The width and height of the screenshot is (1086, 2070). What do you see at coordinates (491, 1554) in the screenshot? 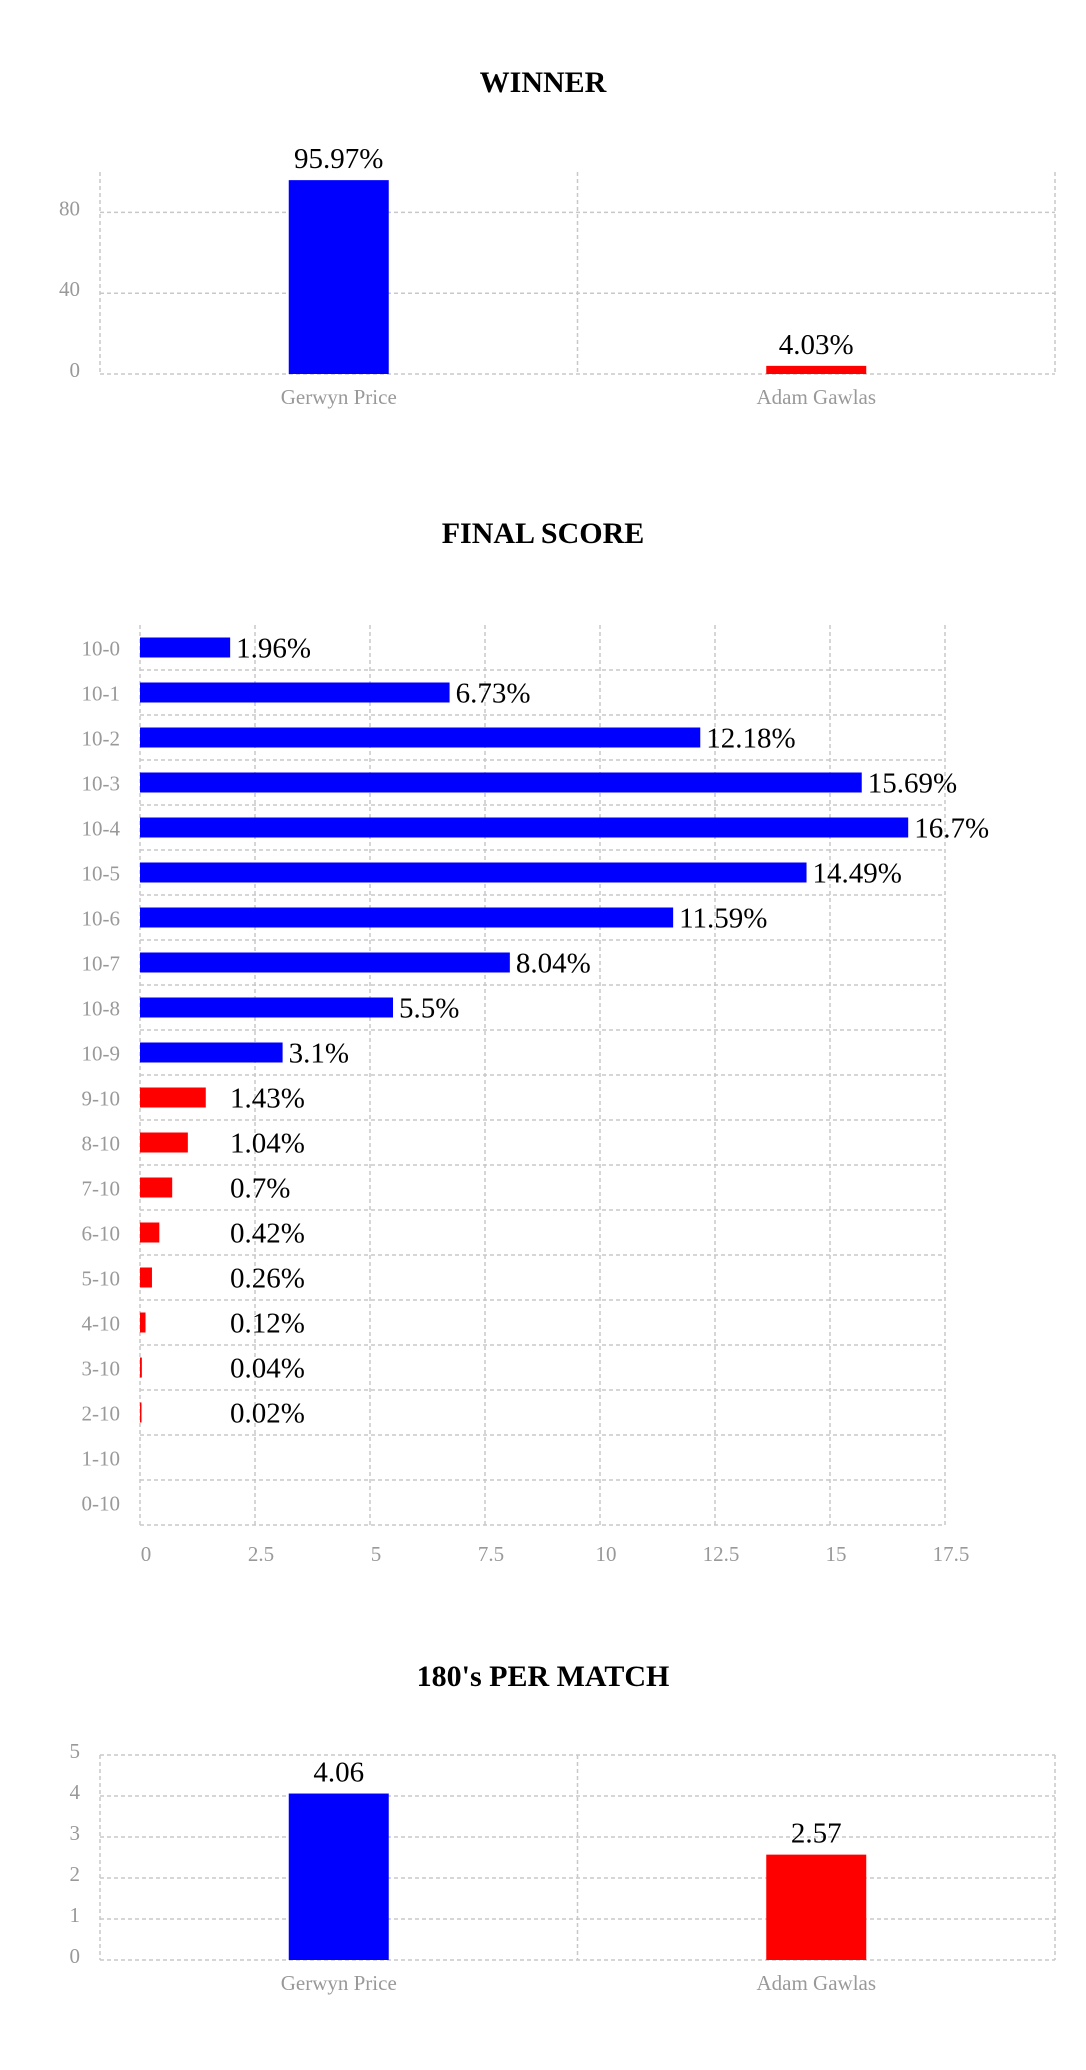
I see `final-score-xtick-label: 7.5` at bounding box center [491, 1554].